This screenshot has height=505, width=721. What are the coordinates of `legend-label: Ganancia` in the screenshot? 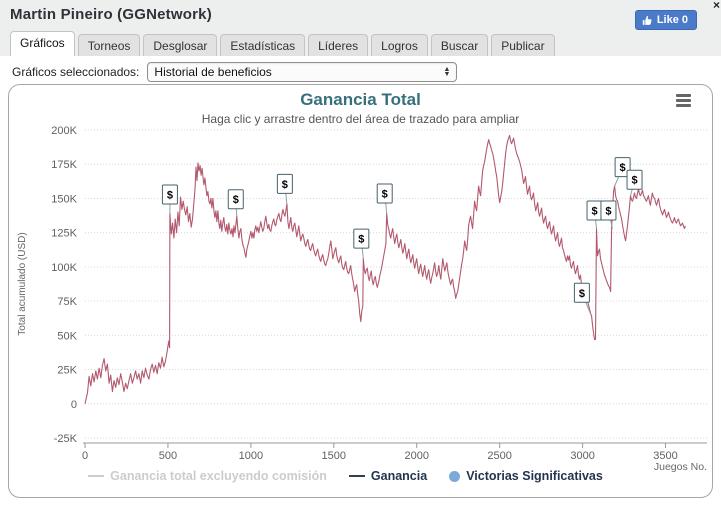 It's located at (399, 476).